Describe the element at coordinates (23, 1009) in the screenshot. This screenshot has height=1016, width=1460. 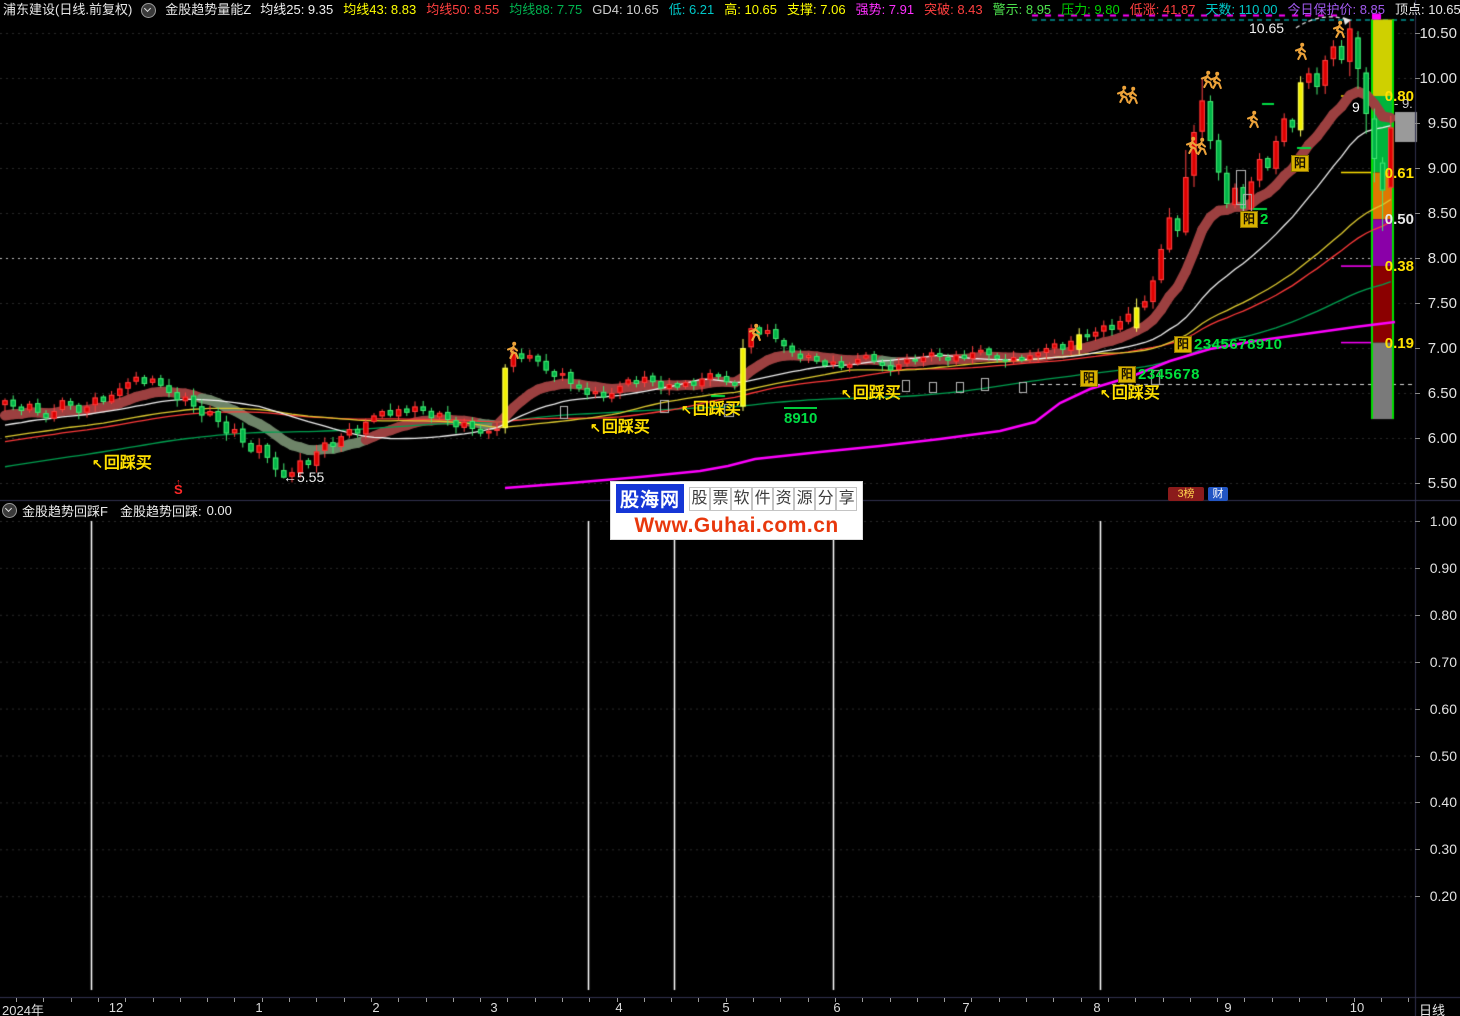
I see `xaxis-year-label: 2024年` at that location.